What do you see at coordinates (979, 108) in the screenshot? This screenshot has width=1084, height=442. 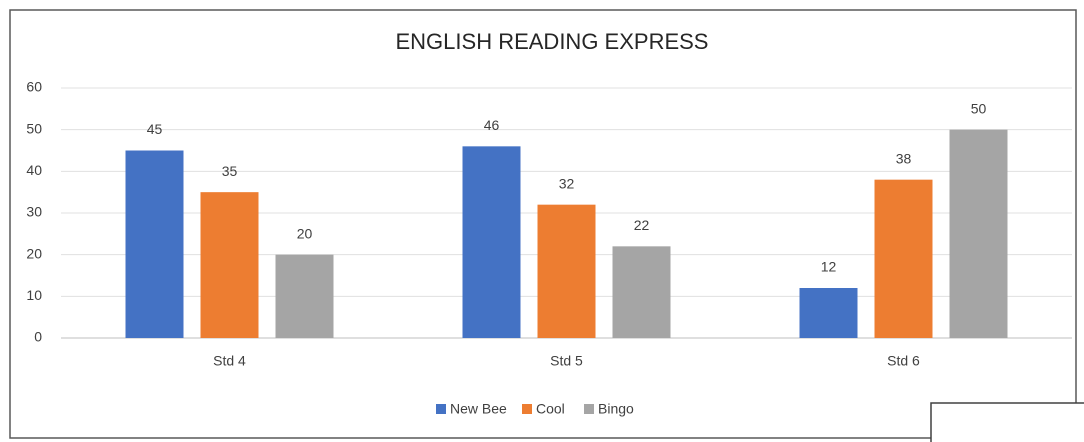 I see `data-label: 50` at bounding box center [979, 108].